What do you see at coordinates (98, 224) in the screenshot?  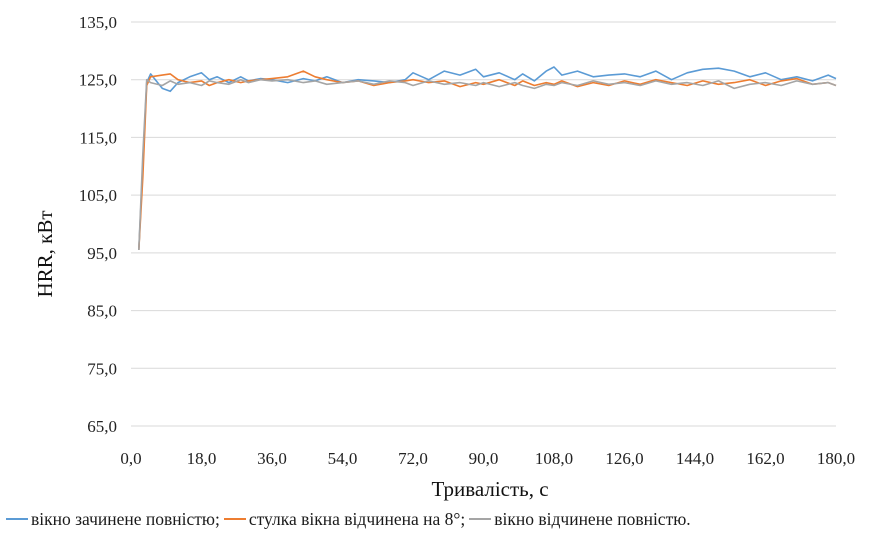 I see `y-axis-ticks: 65,0 75,0 85,0 95,0 105,0 115,0 125,0 135,0` at bounding box center [98, 224].